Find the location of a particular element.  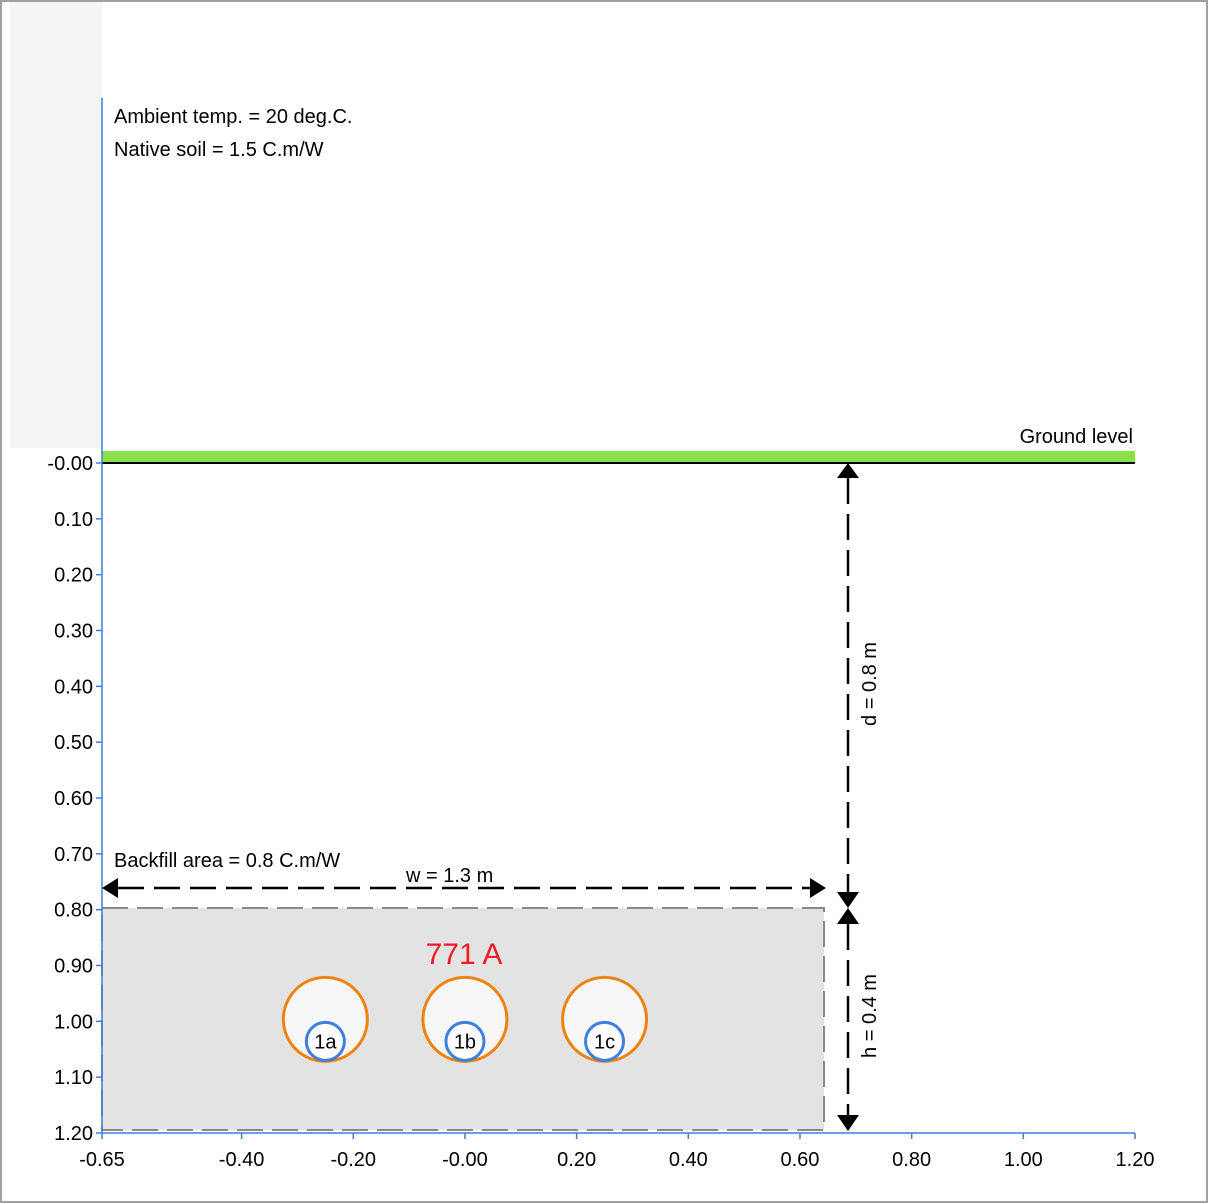

ambient-temp-label: Ambient temp. = 20 deg.C. is located at coordinates (233, 117).